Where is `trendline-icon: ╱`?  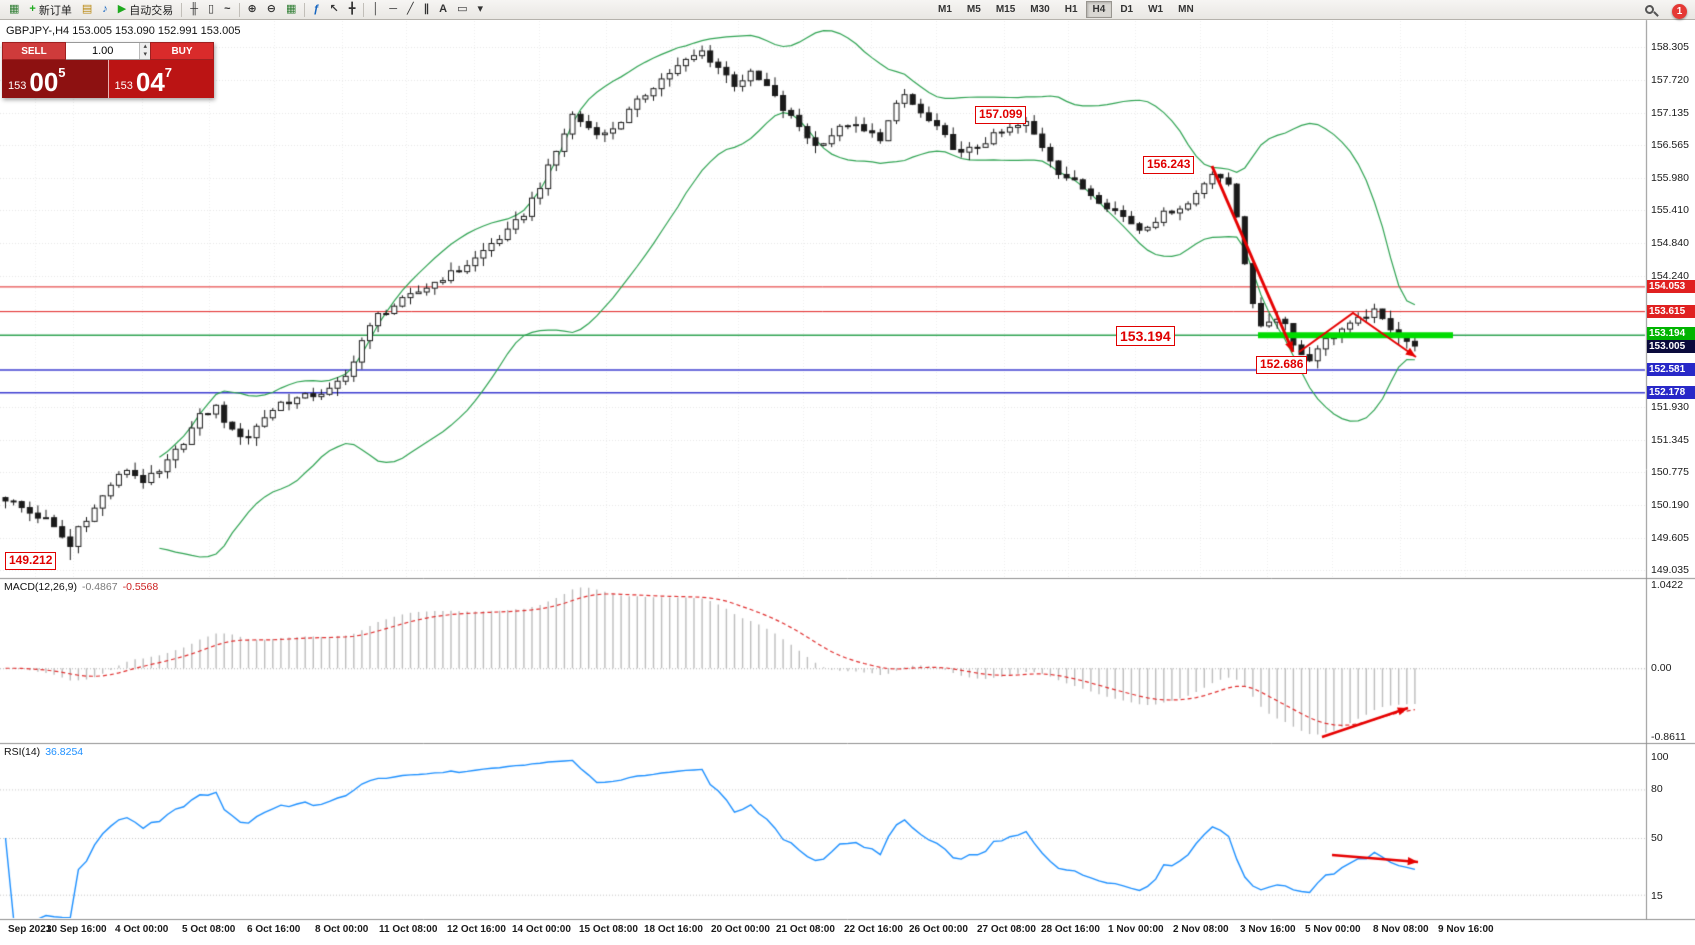 trendline-icon: ╱ is located at coordinates (410, 10).